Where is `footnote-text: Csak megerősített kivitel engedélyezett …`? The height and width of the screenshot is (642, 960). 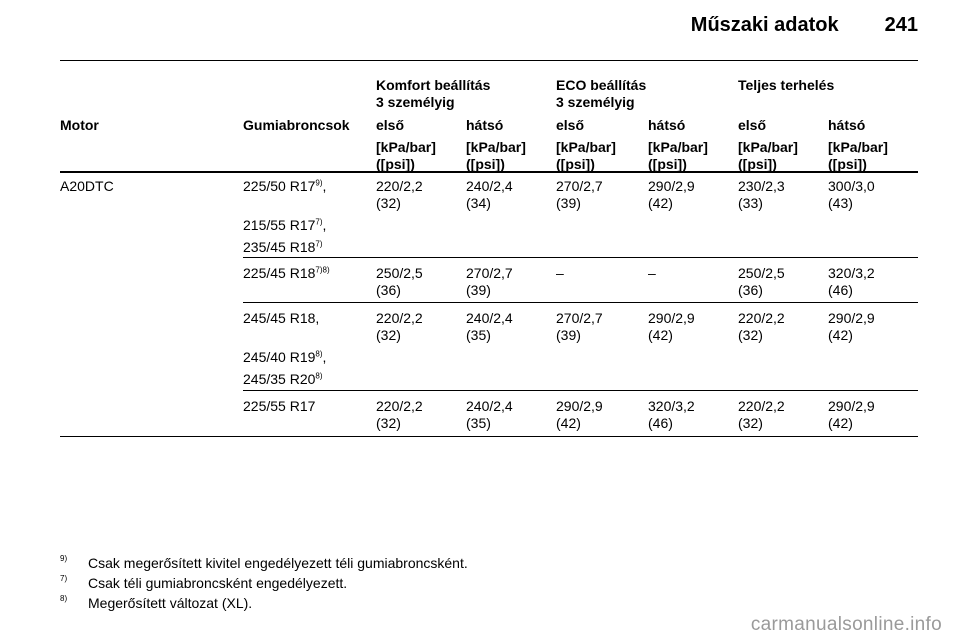 footnote-text: Csak megerősített kivitel engedélyezett … is located at coordinates (278, 563).